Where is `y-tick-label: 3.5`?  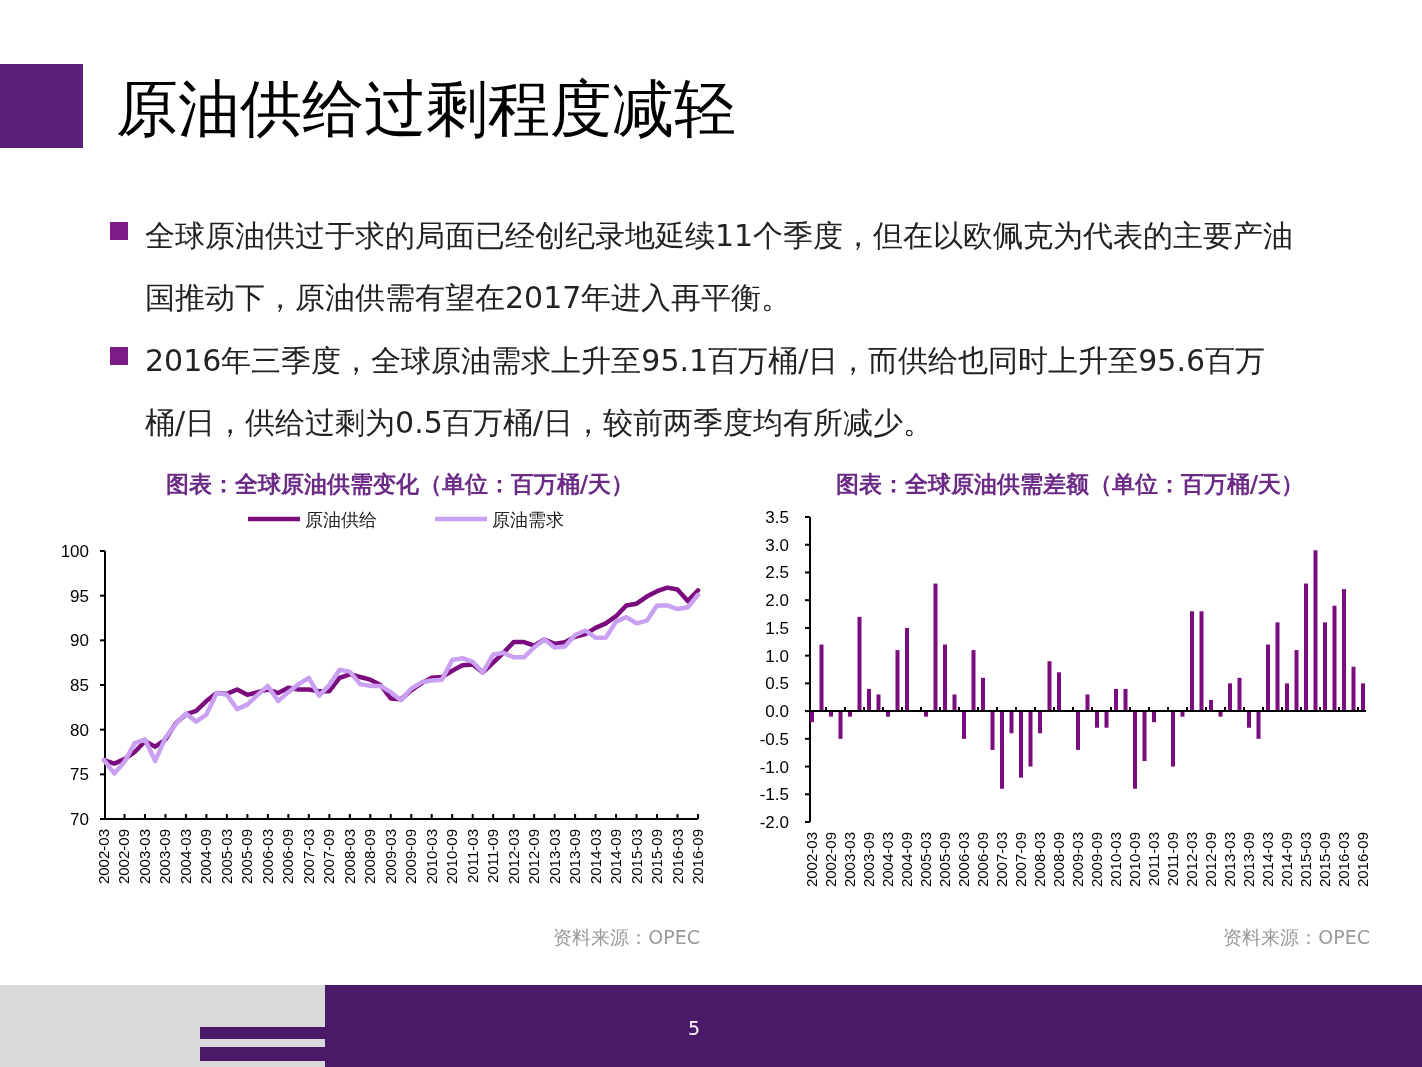
y-tick-label: 3.5 is located at coordinates (777, 517).